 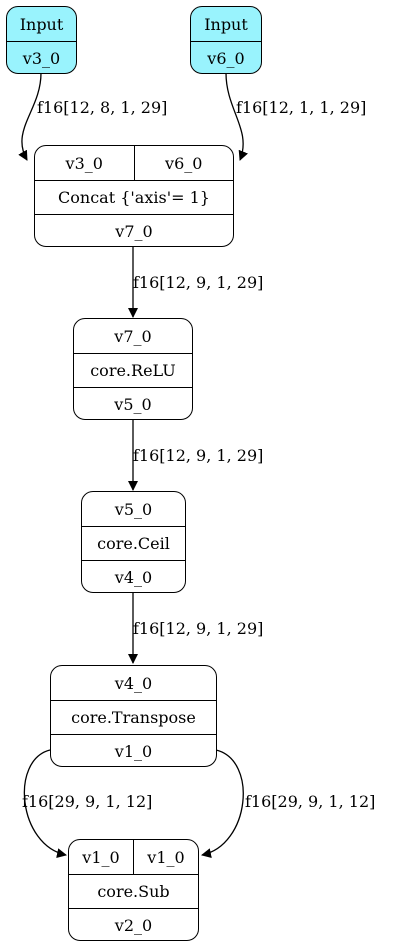 I want to click on node-op: Concat {'axis'= 1}, so click(x=134, y=197).